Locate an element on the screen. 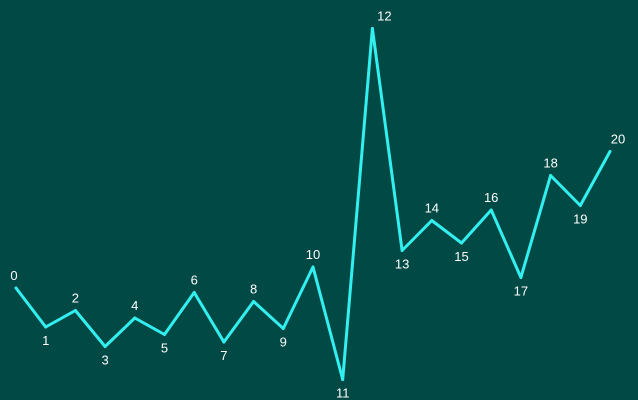 This screenshot has height=400, width=638. point-label: 18 is located at coordinates (550, 163).